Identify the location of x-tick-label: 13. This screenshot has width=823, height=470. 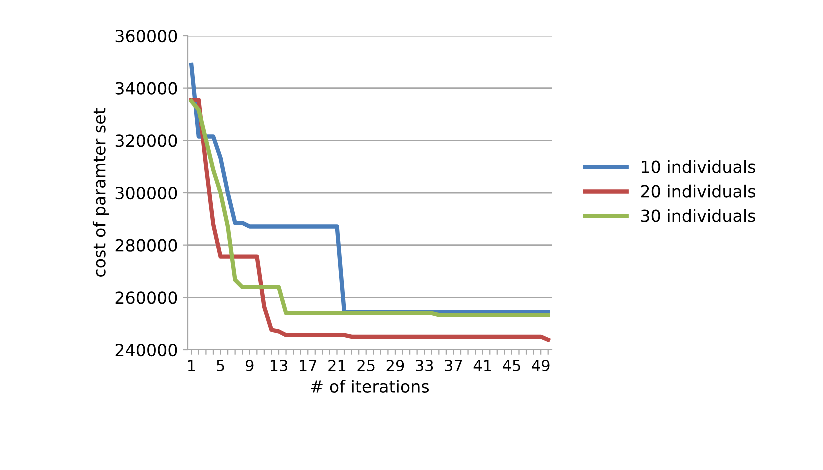
(279, 366).